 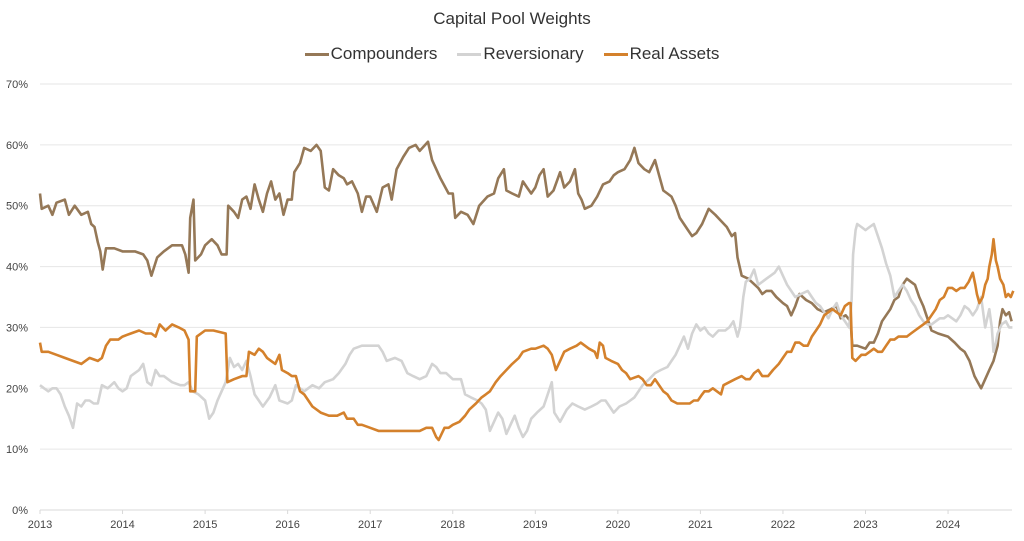 I want to click on legend-item-compounders: Compounders, so click(x=371, y=54).